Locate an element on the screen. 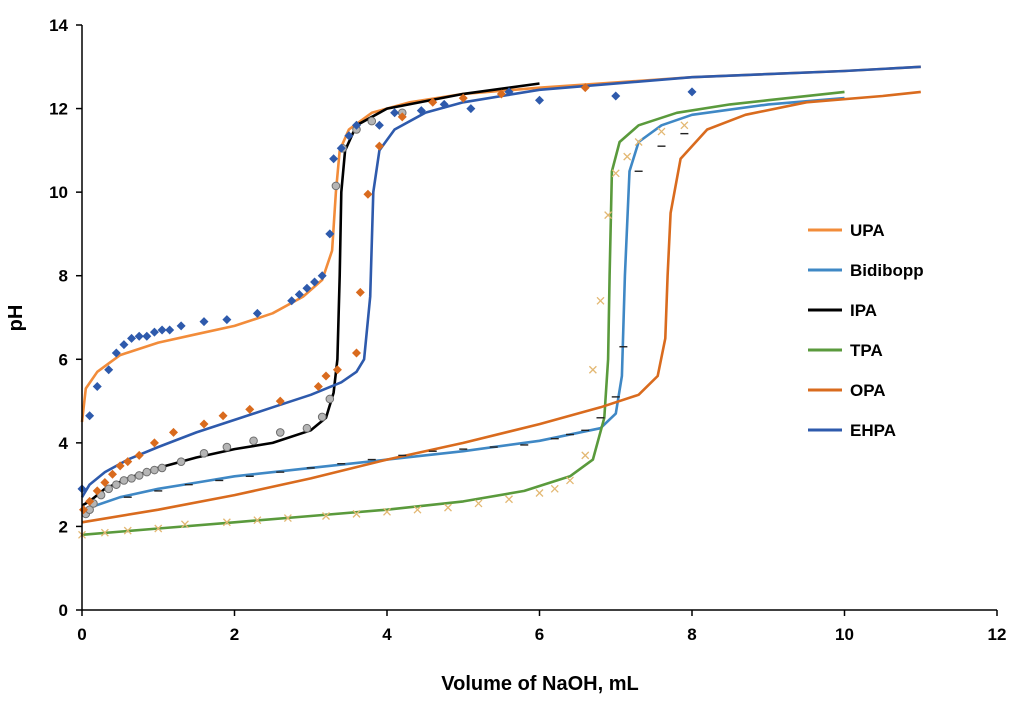 This screenshot has width=1018, height=702. x-tick-label: 12 is located at coordinates (997, 634).